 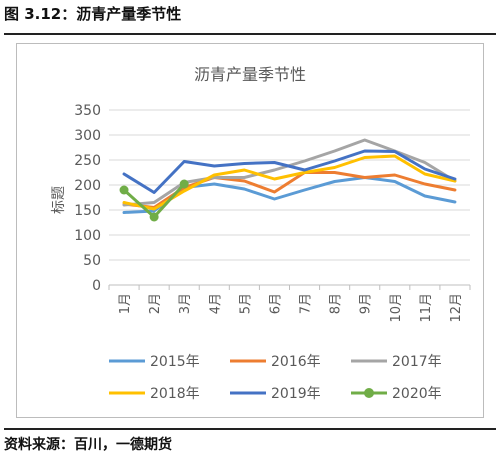 What do you see at coordinates (87, 211) in the screenshot?
I see `y-tick-label: 150` at bounding box center [87, 211].